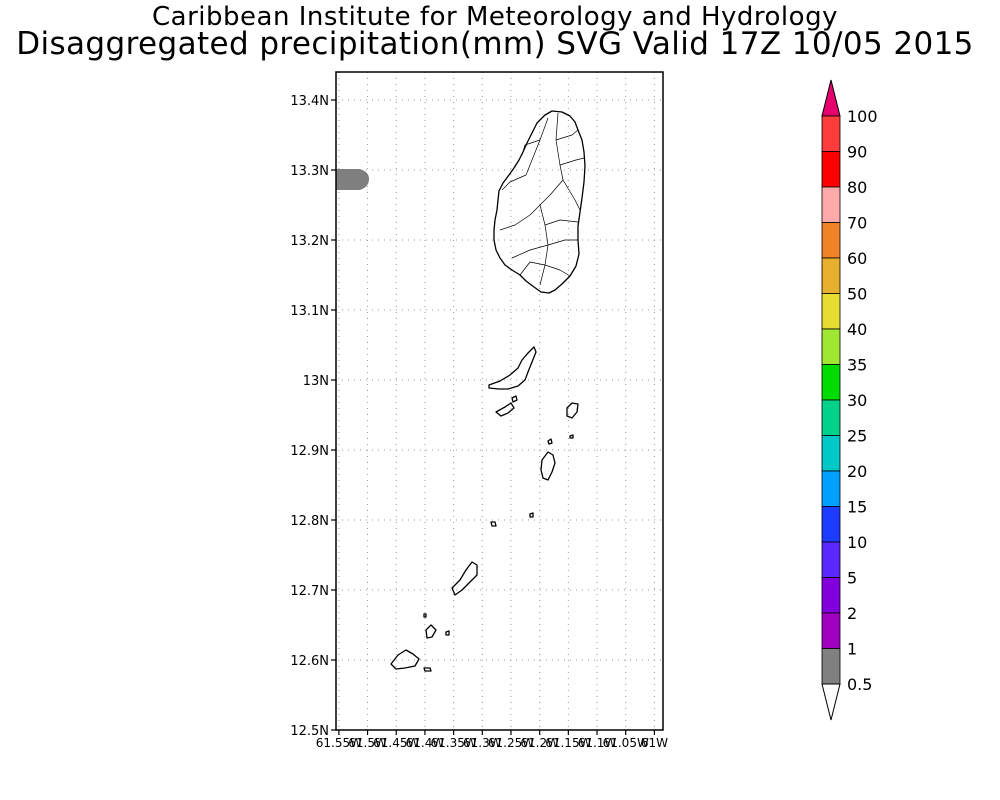 Image resolution: width=1000 pixels, height=800 pixels. What do you see at coordinates (453, 743) in the screenshot?
I see `lon-tick-label: 61.35W` at bounding box center [453, 743].